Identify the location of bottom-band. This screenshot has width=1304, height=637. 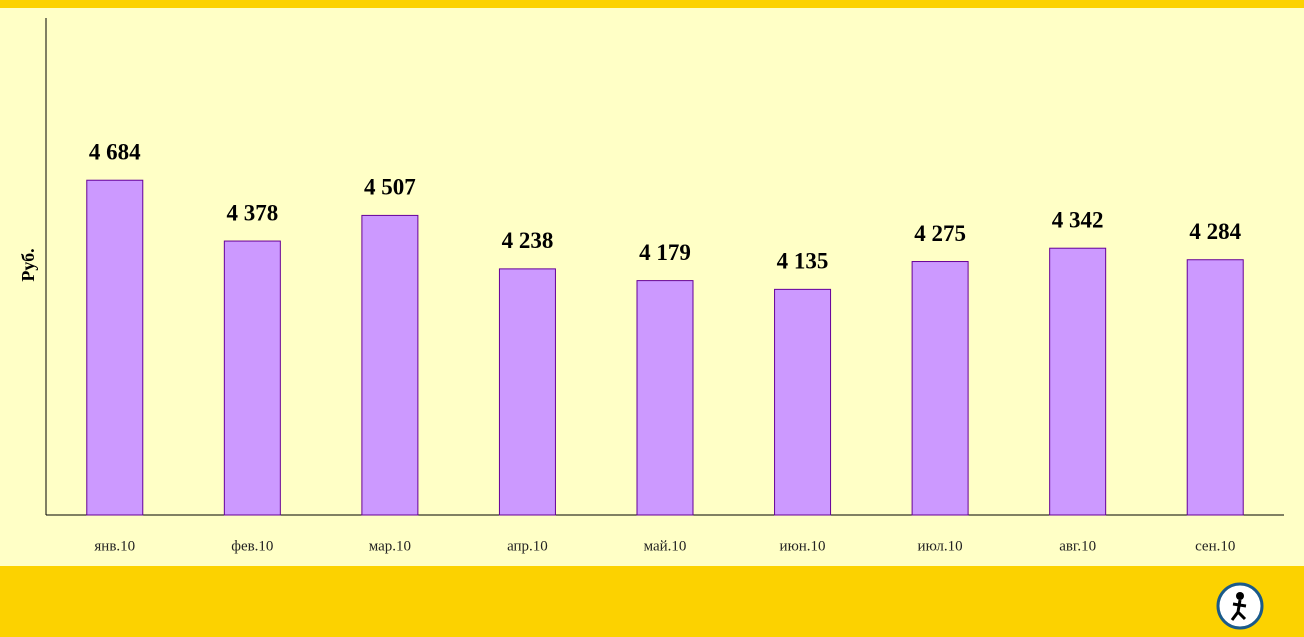
(652, 601).